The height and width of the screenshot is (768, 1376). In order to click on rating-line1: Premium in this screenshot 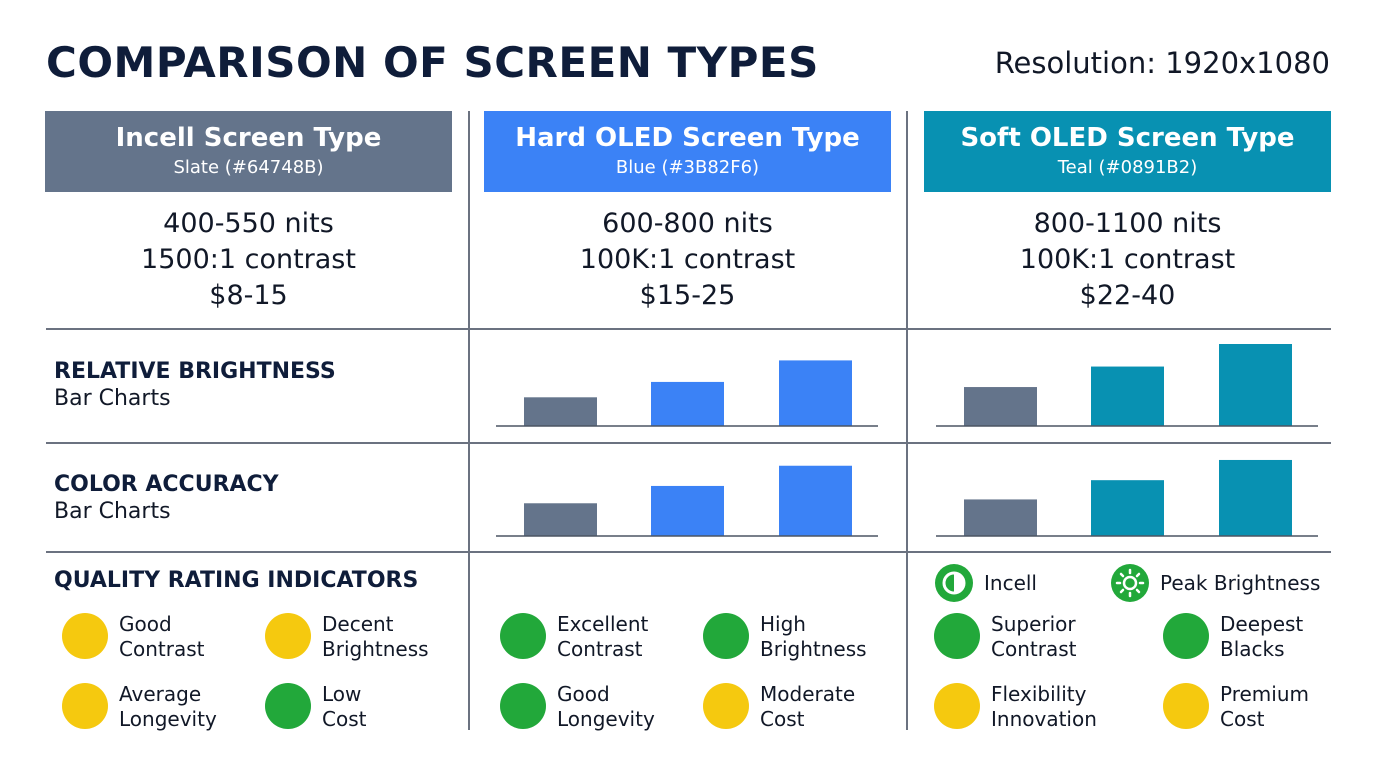, I will do `click(1264, 694)`.